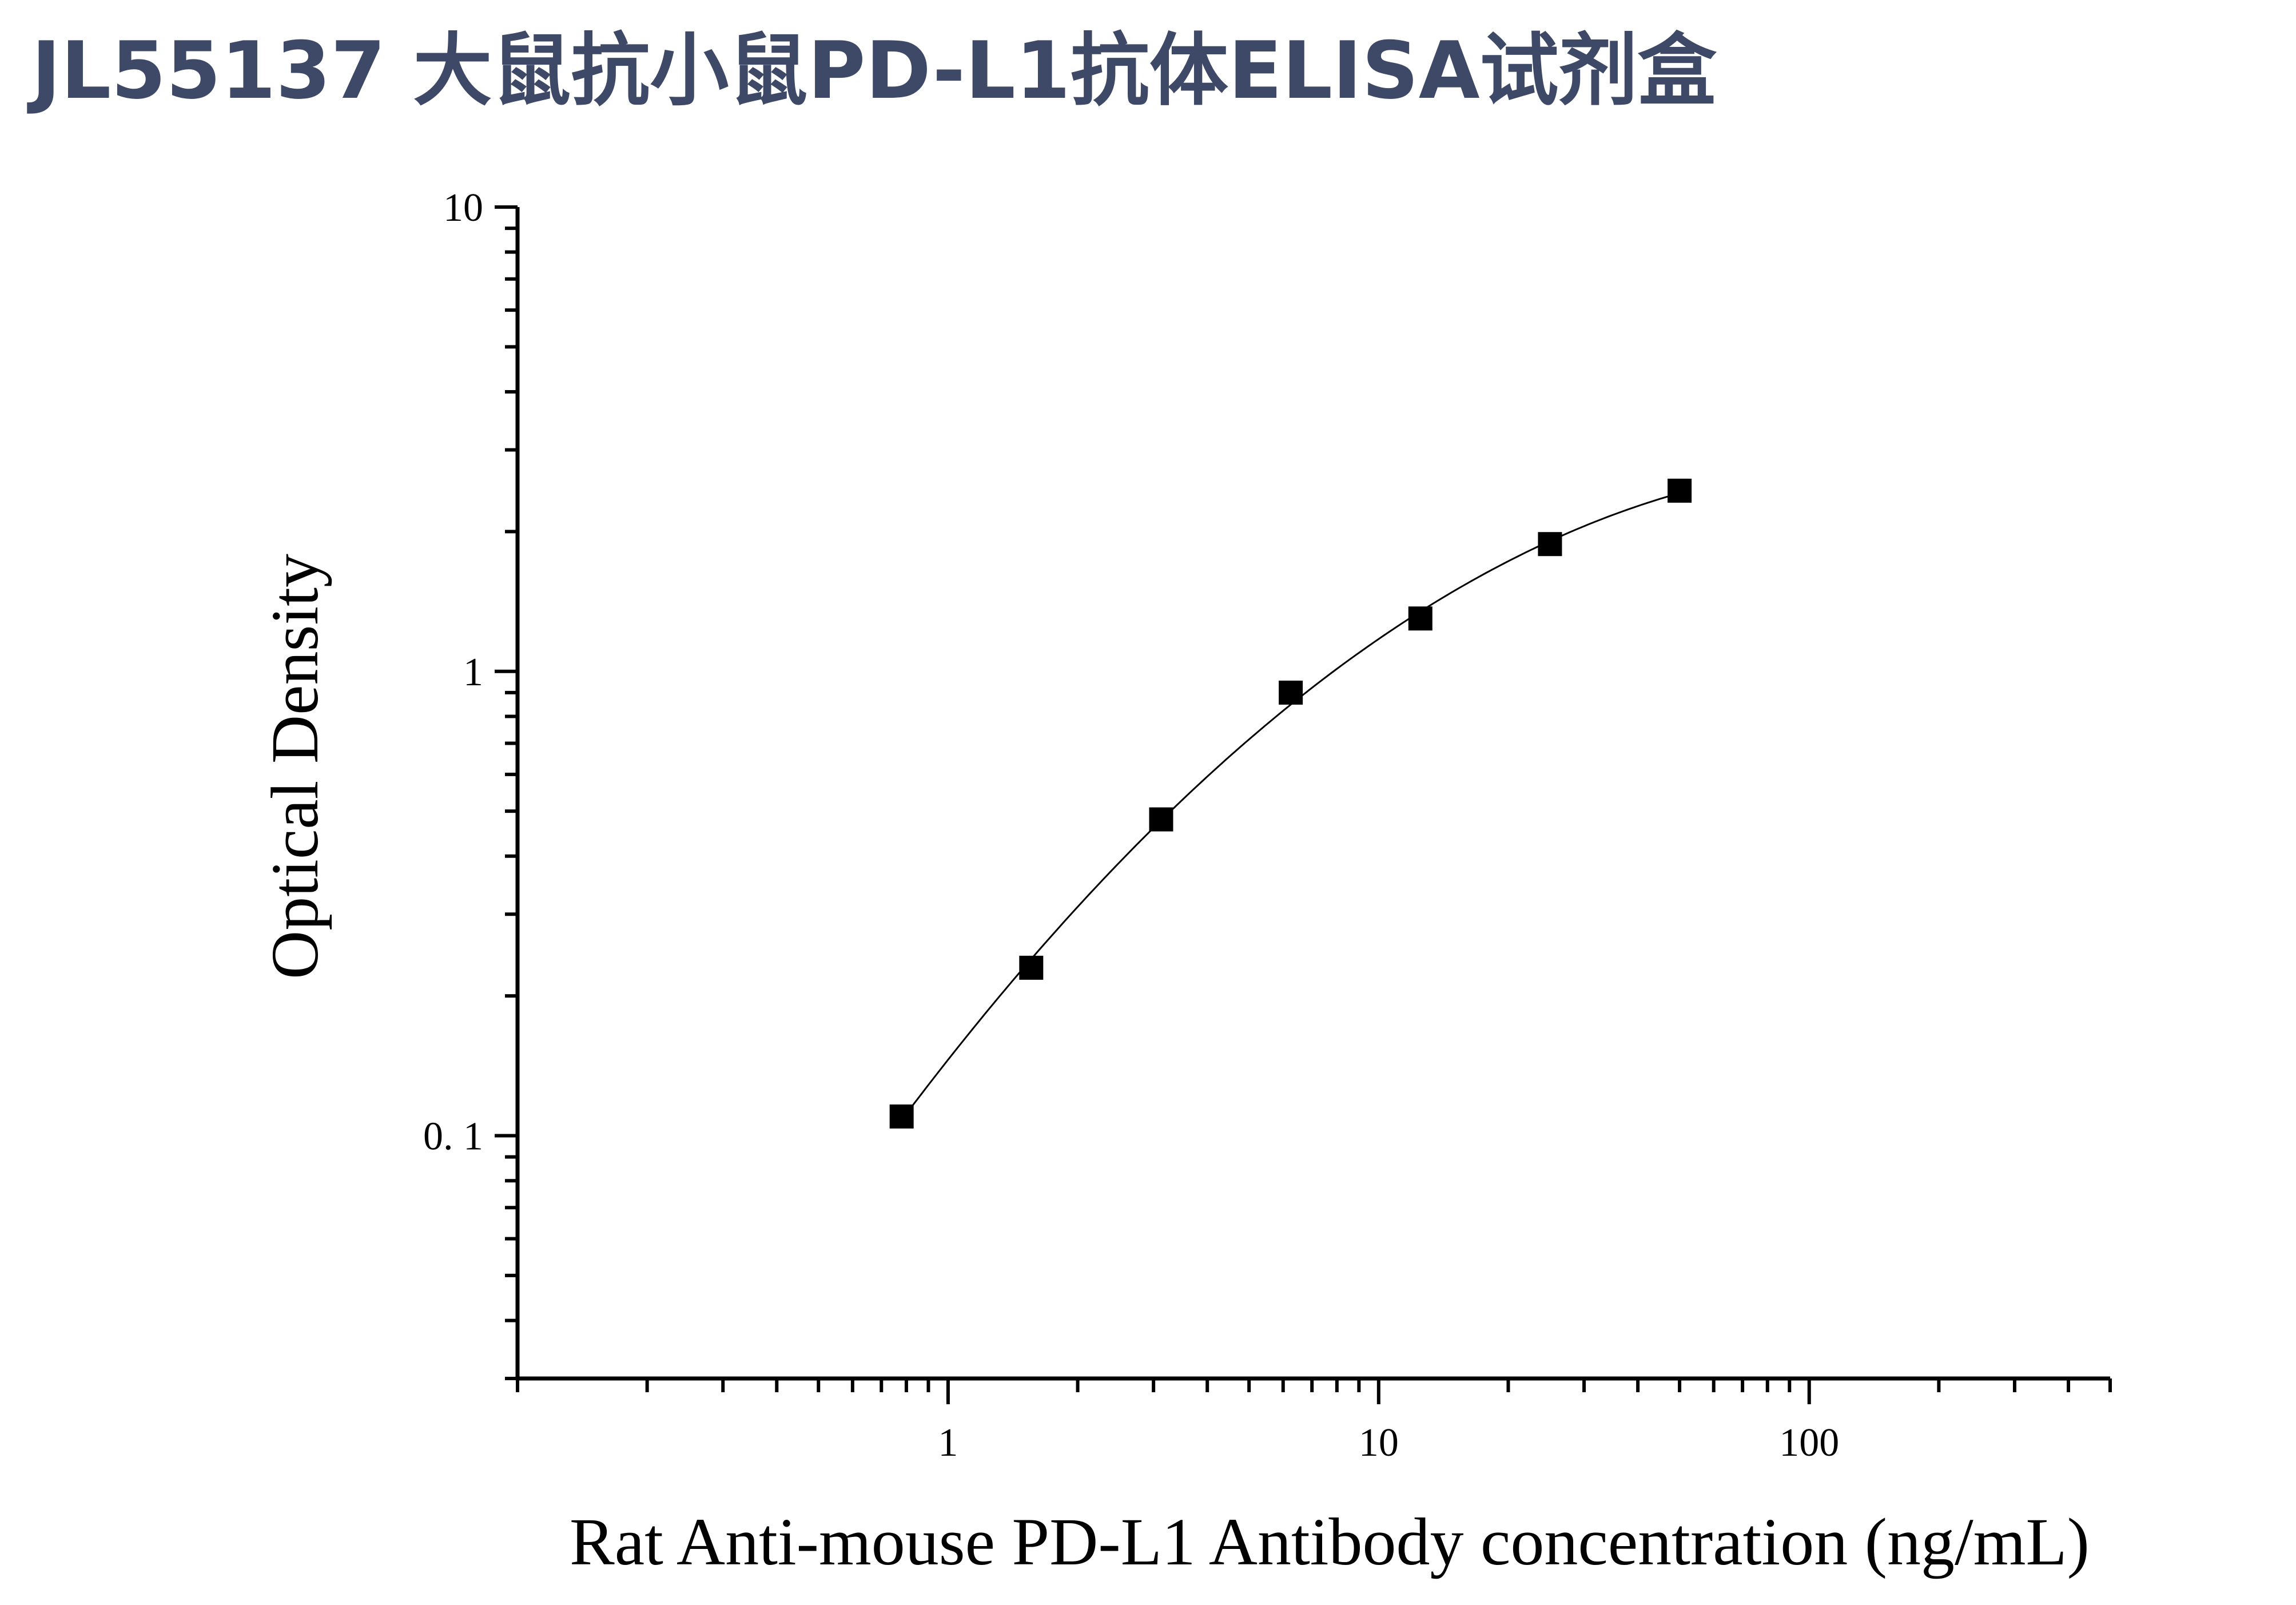 The image size is (2296, 1605). Describe the element at coordinates (463, 208) in the screenshot. I see `y-tick-label: 10` at that location.